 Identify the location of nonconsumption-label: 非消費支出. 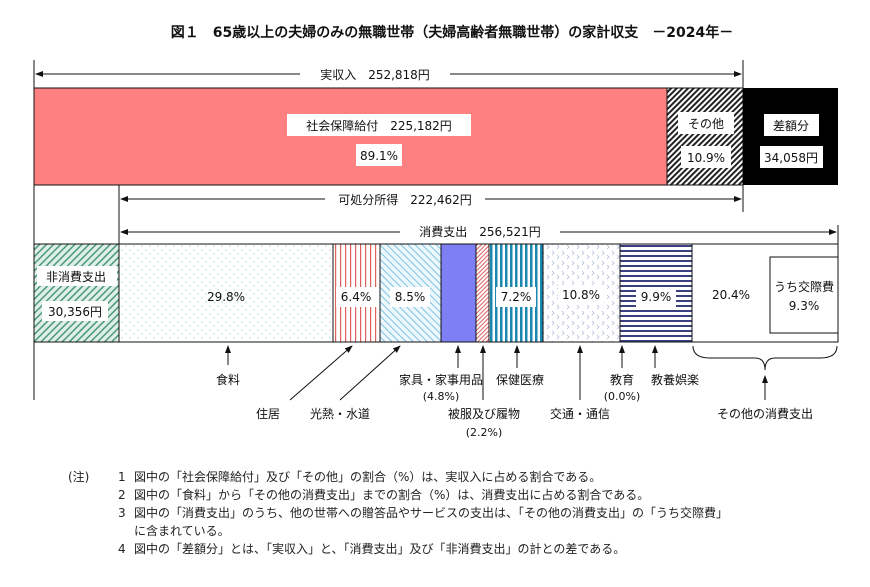
(76, 276).